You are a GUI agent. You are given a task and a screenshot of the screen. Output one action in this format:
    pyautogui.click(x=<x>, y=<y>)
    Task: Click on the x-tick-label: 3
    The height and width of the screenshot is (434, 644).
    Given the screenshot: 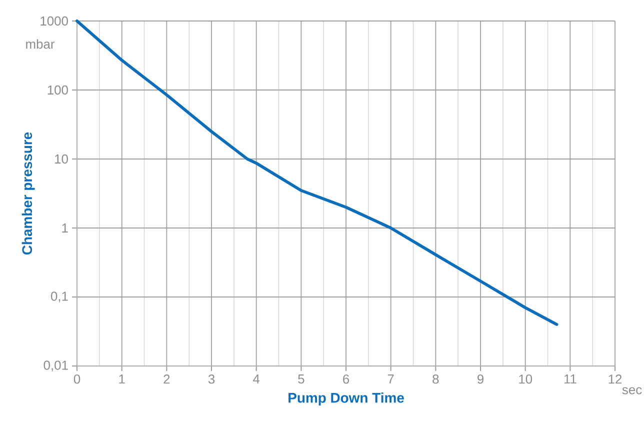 What is the action you would take?
    pyautogui.click(x=211, y=379)
    